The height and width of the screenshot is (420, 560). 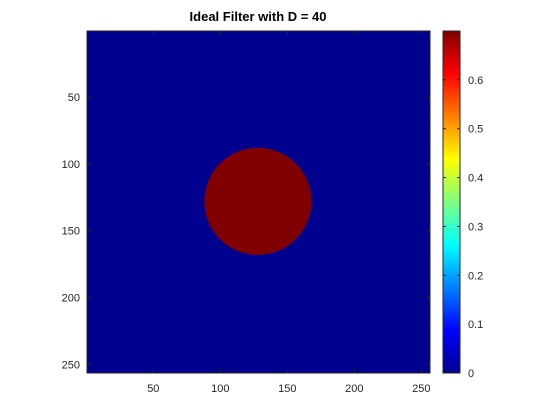 What do you see at coordinates (287, 389) in the screenshot?
I see `x-tick-label: 150` at bounding box center [287, 389].